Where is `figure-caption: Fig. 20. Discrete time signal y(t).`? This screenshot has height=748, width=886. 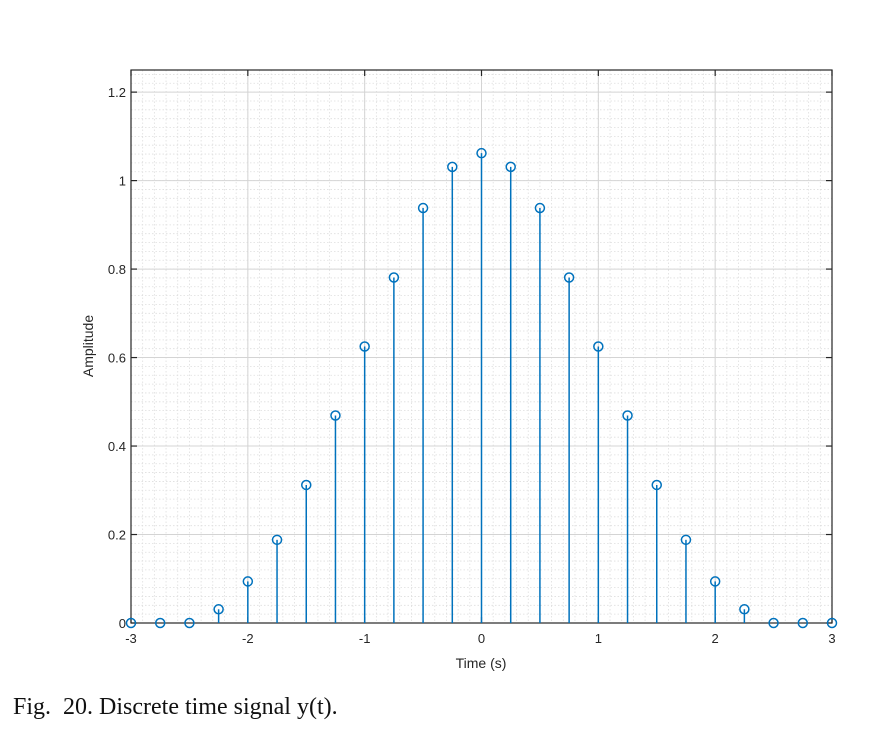 figure-caption: Fig. 20. Discrete time signal y(t). is located at coordinates (175, 707).